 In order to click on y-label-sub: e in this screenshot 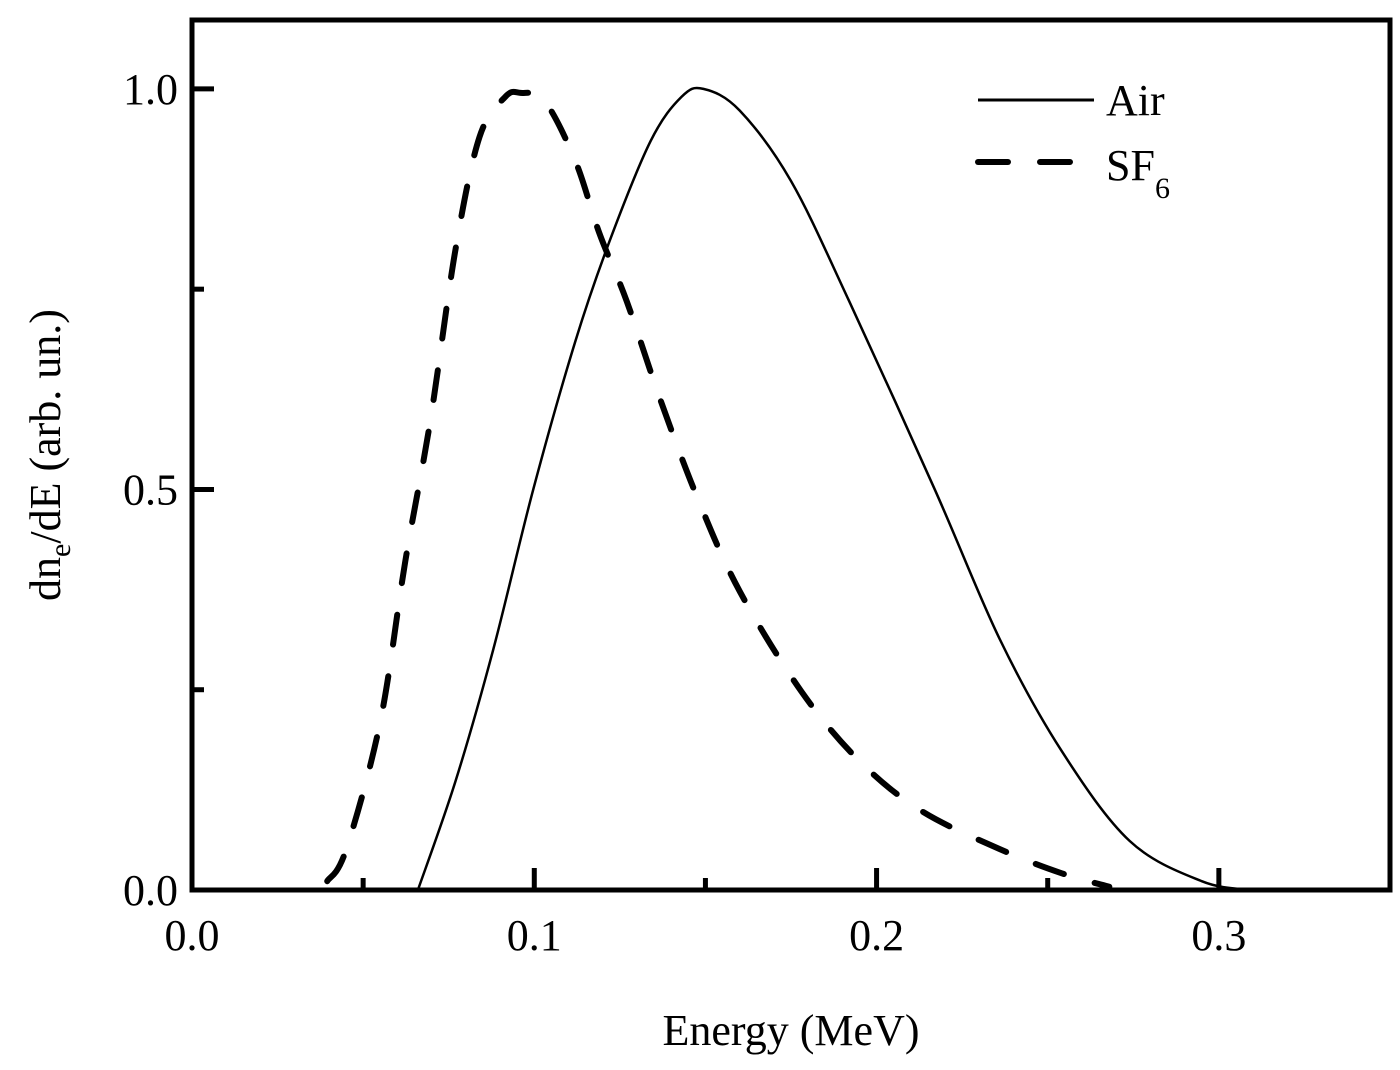, I will do `click(60, 550)`.